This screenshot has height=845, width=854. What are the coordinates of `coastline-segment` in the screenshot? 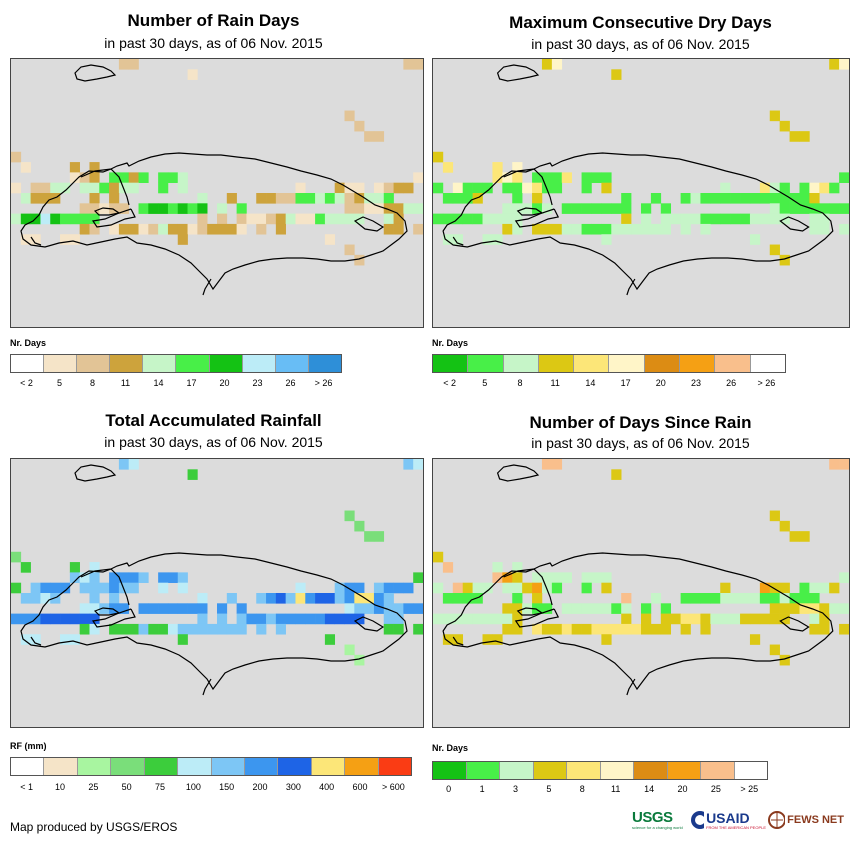 It's located at (36, 641).